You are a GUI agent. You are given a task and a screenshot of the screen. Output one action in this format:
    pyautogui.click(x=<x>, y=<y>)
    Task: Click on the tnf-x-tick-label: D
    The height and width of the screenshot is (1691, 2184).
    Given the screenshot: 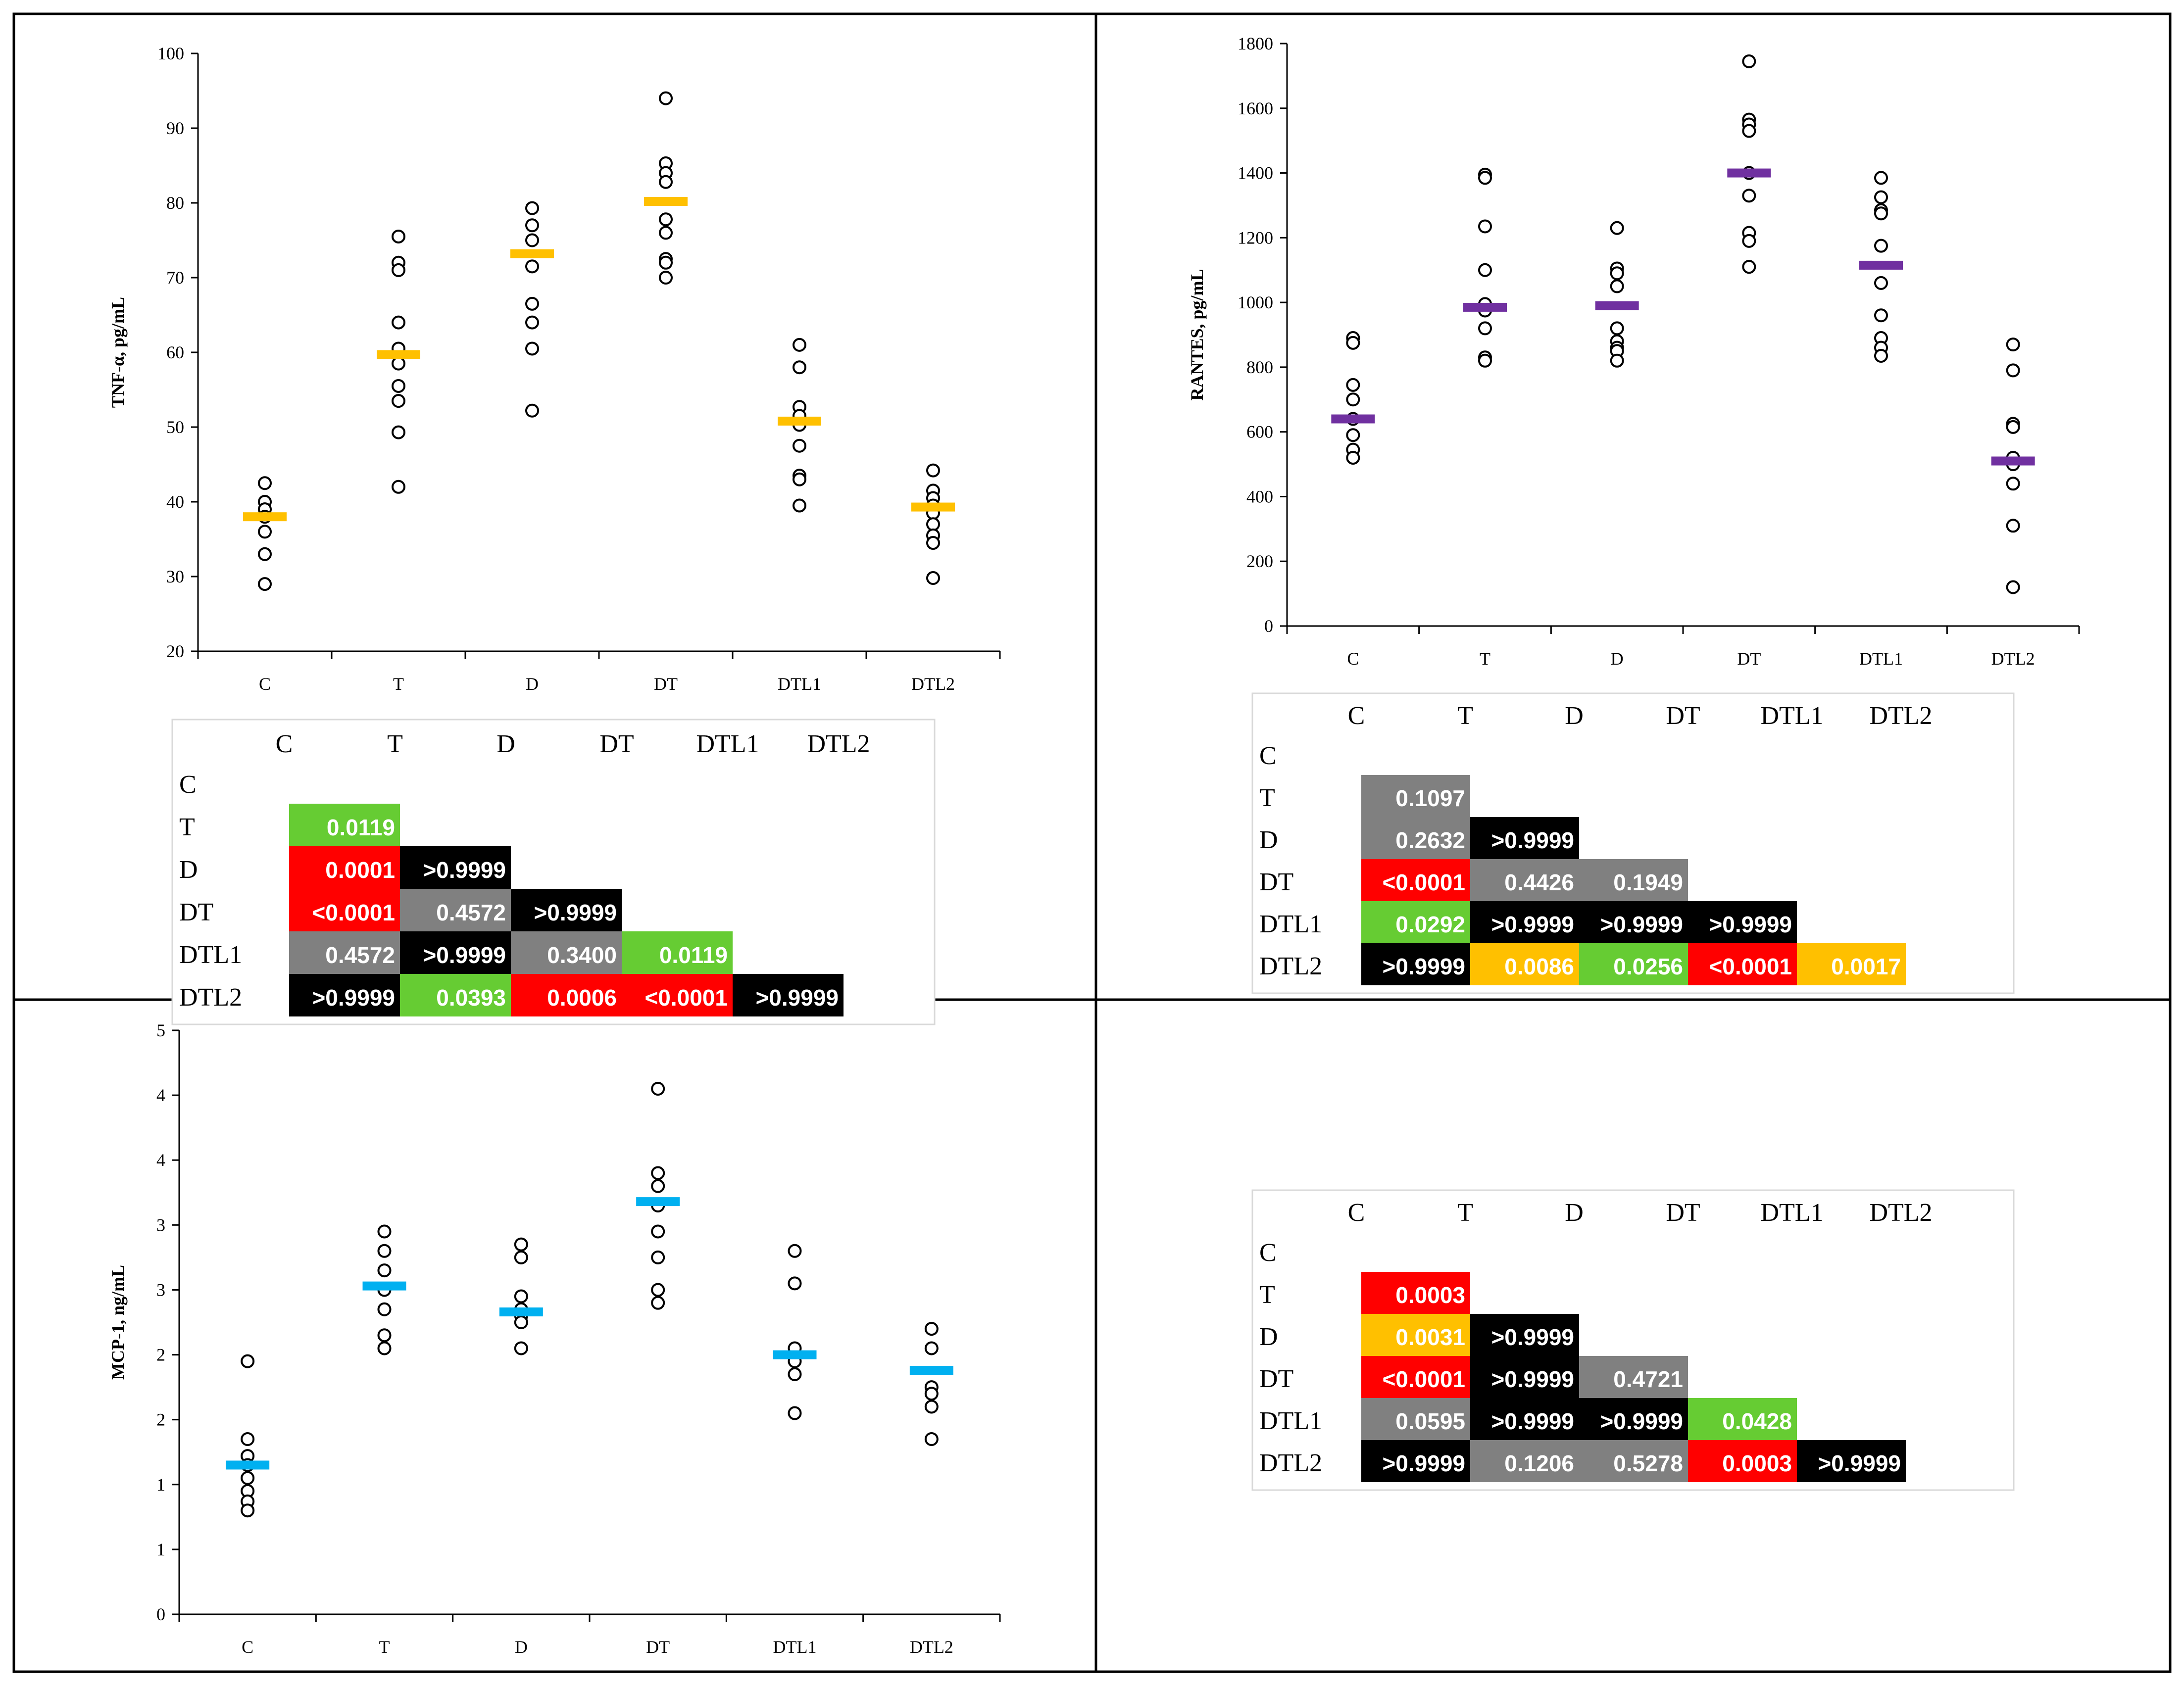 What is the action you would take?
    pyautogui.click(x=532, y=684)
    